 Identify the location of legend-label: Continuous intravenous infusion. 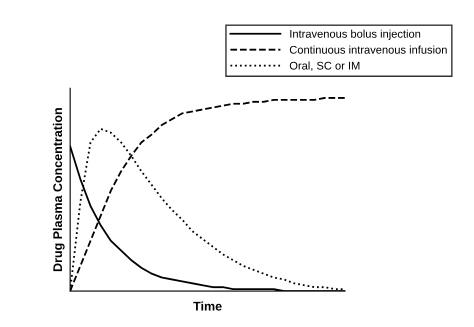
(368, 50).